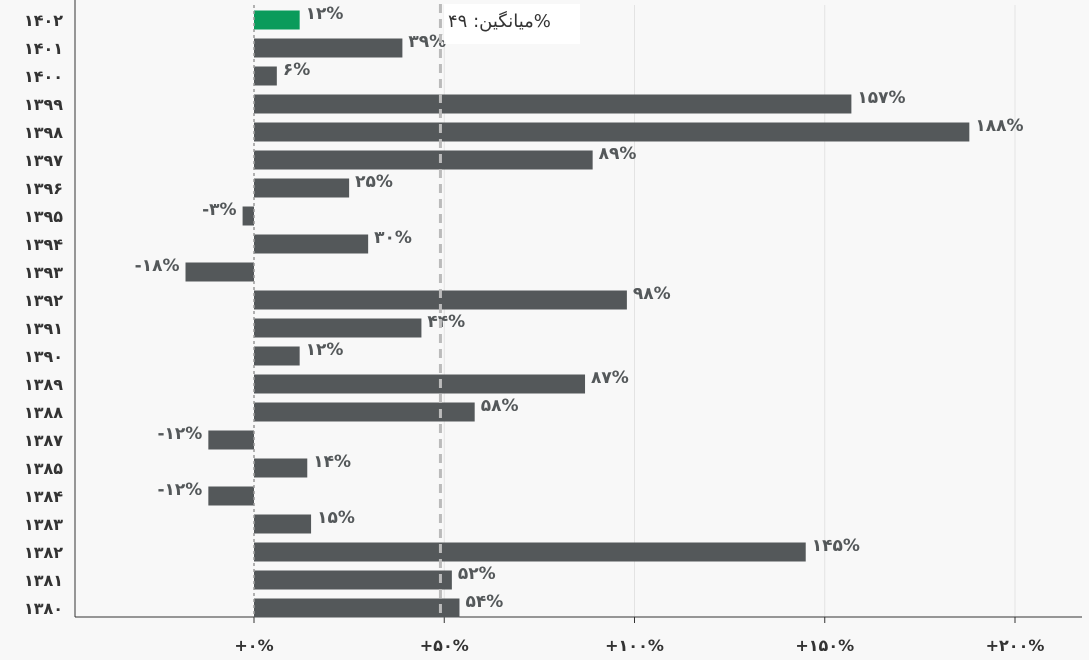  Describe the element at coordinates (446, 322) in the screenshot. I see `data-label: ۴۴%` at that location.